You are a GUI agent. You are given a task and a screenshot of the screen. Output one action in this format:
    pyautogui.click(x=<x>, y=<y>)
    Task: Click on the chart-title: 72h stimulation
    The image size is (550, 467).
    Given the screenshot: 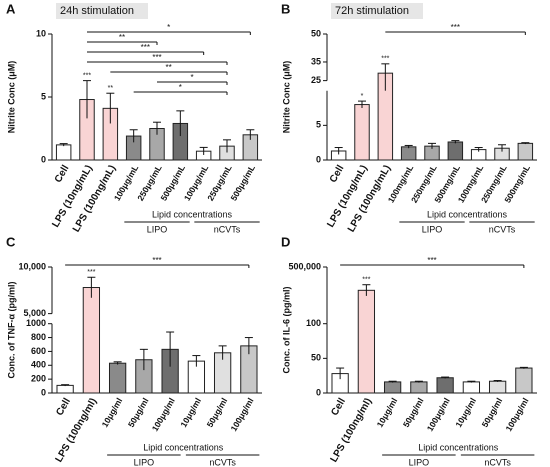 What is the action you would take?
    pyautogui.click(x=372, y=11)
    